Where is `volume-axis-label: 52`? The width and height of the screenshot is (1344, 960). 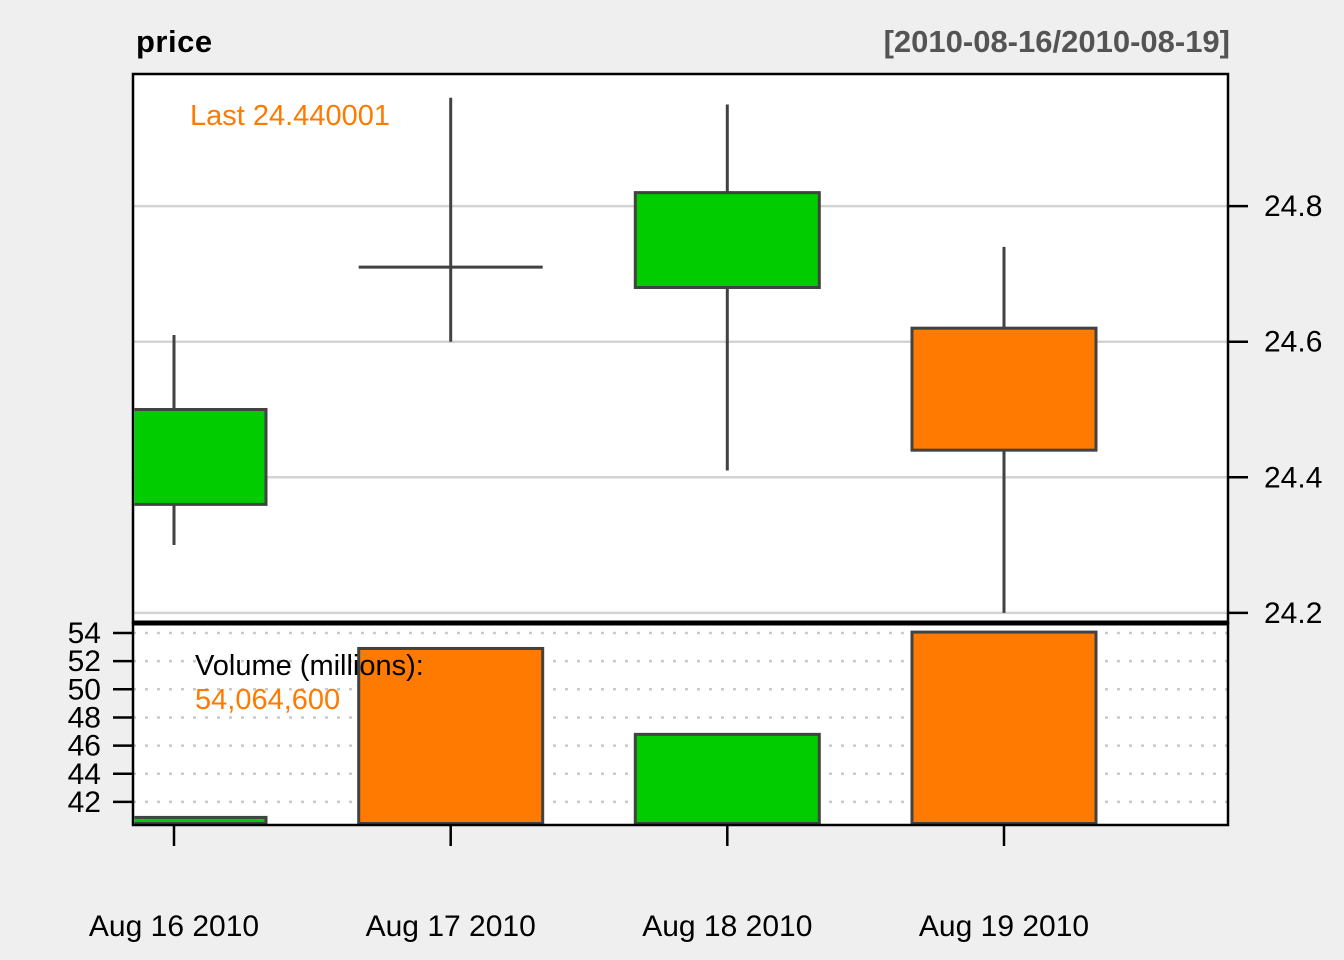 volume-axis-label: 52 is located at coordinates (84, 661).